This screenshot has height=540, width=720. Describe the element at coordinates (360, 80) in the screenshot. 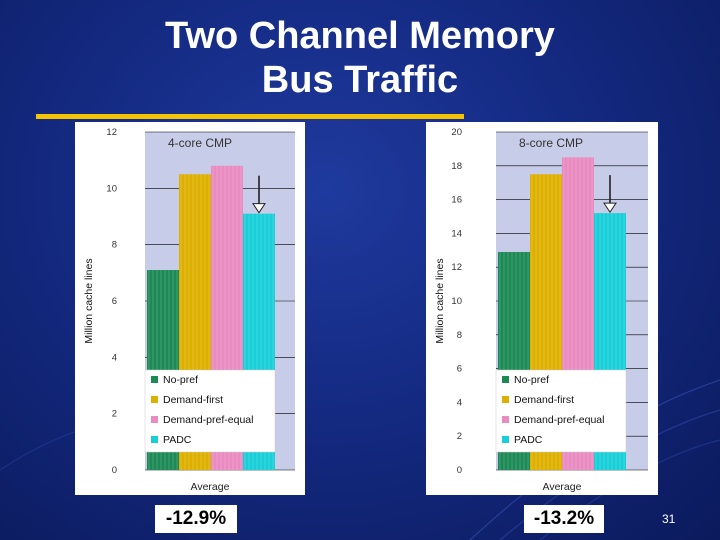

I see `slide-title-line2: Bus Traffic` at that location.